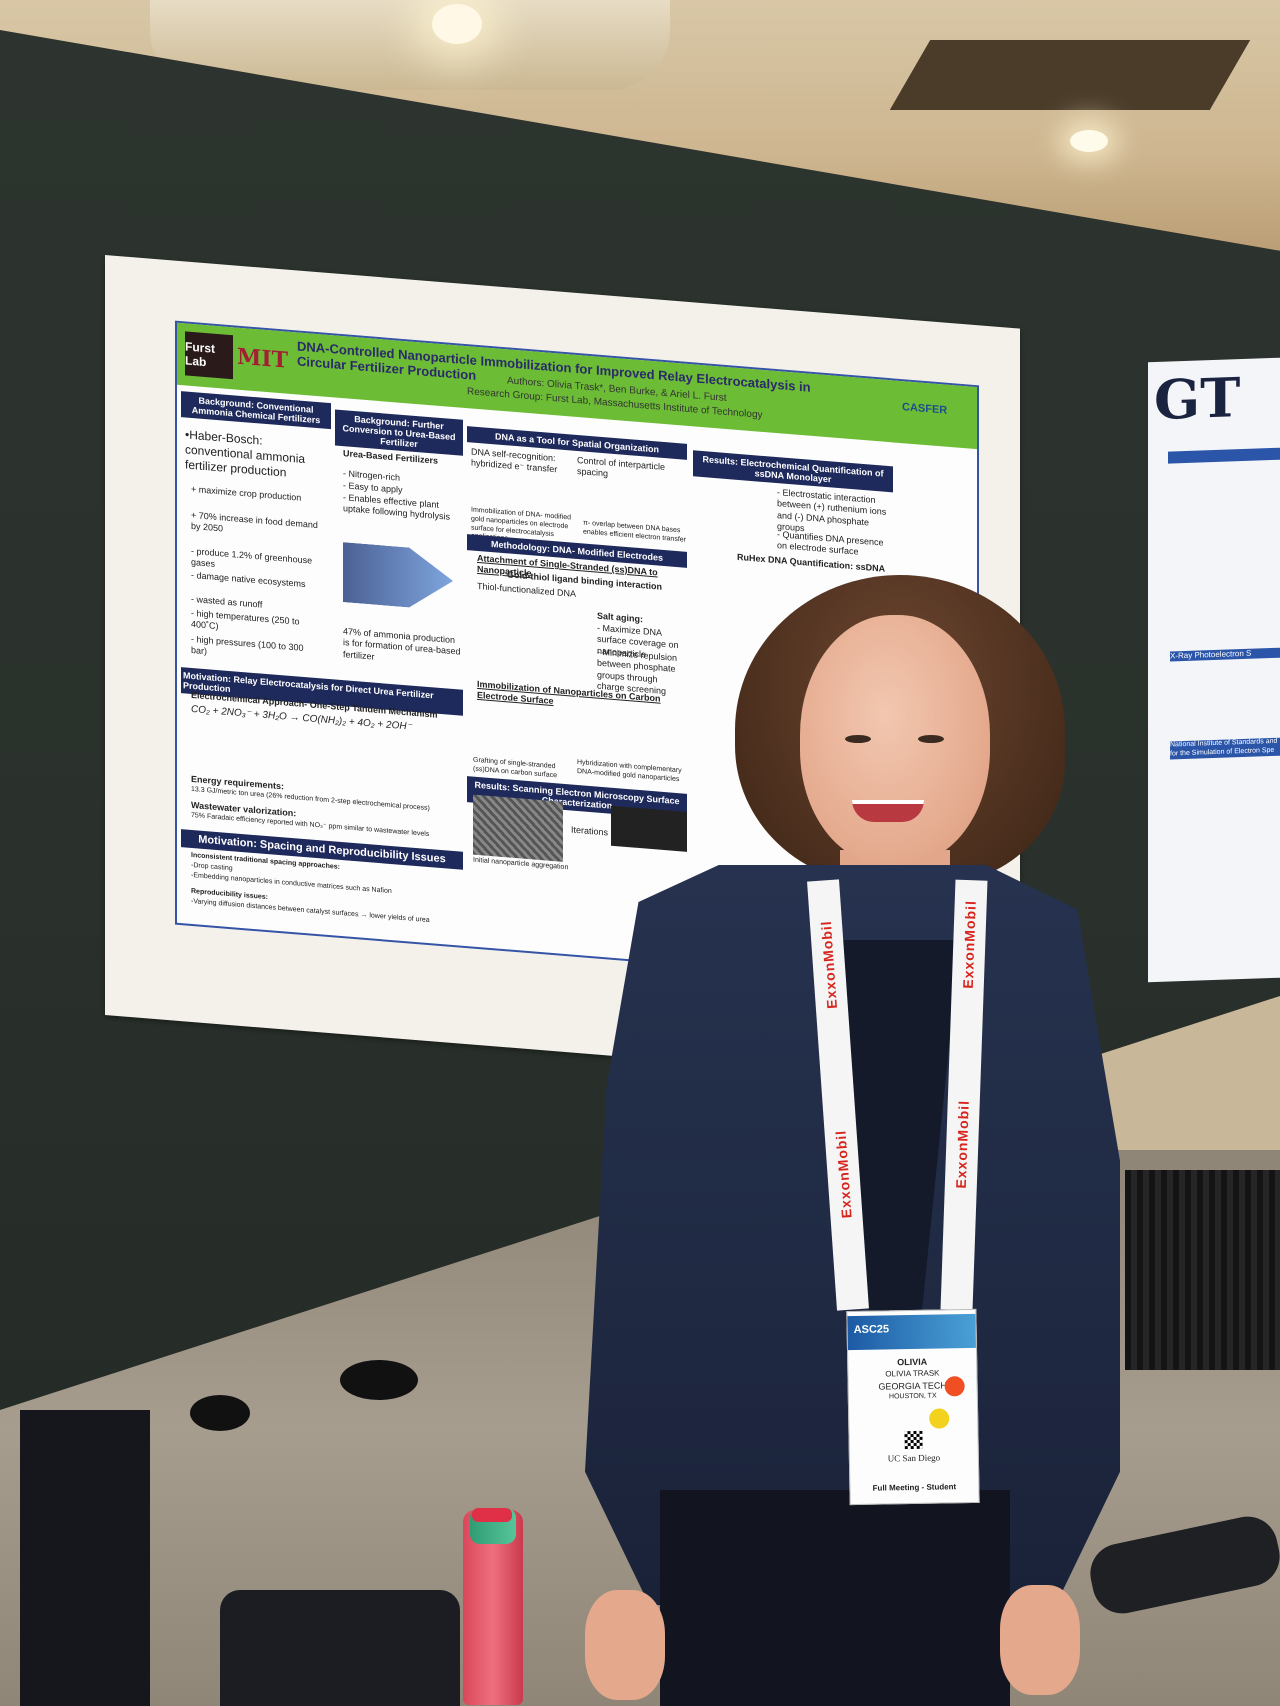 The image size is (1280, 1706). I want to click on section-text: Iterations, so click(590, 831).